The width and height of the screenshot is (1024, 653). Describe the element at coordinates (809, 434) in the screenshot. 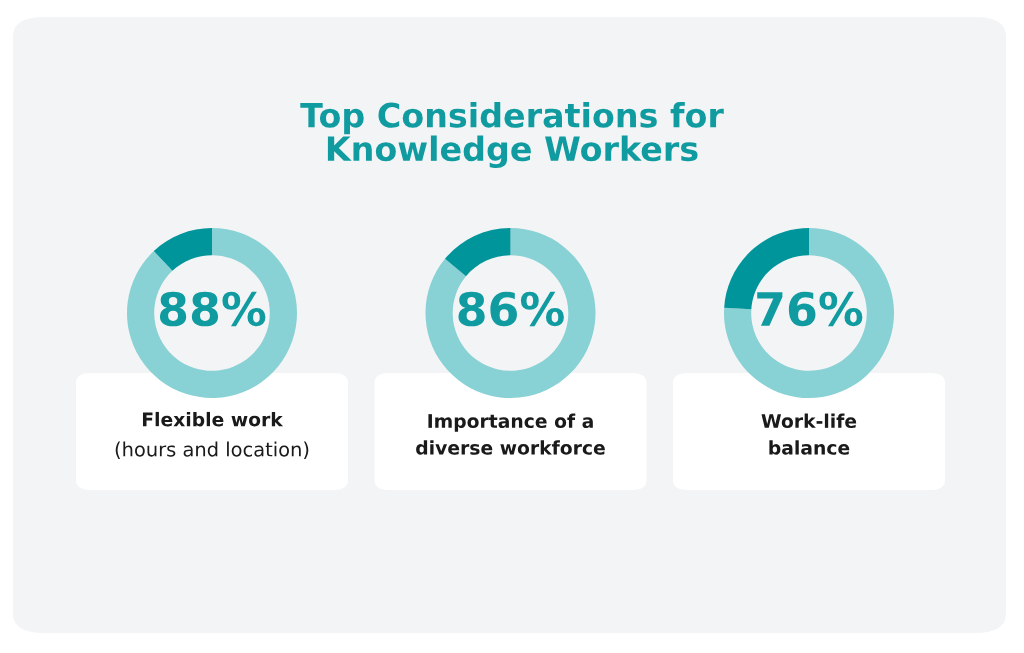

I see `text: Work-life balance` at that location.